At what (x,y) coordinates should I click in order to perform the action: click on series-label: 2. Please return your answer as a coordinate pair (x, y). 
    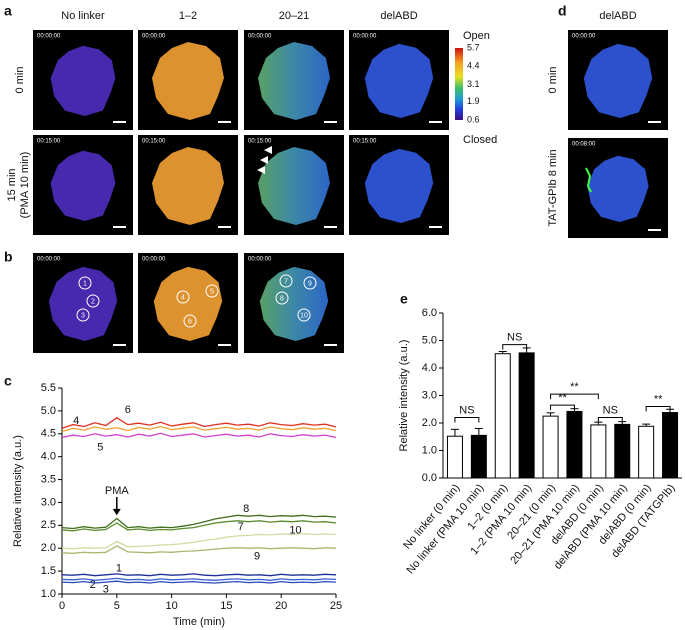
    Looking at the image, I should click on (93, 585).